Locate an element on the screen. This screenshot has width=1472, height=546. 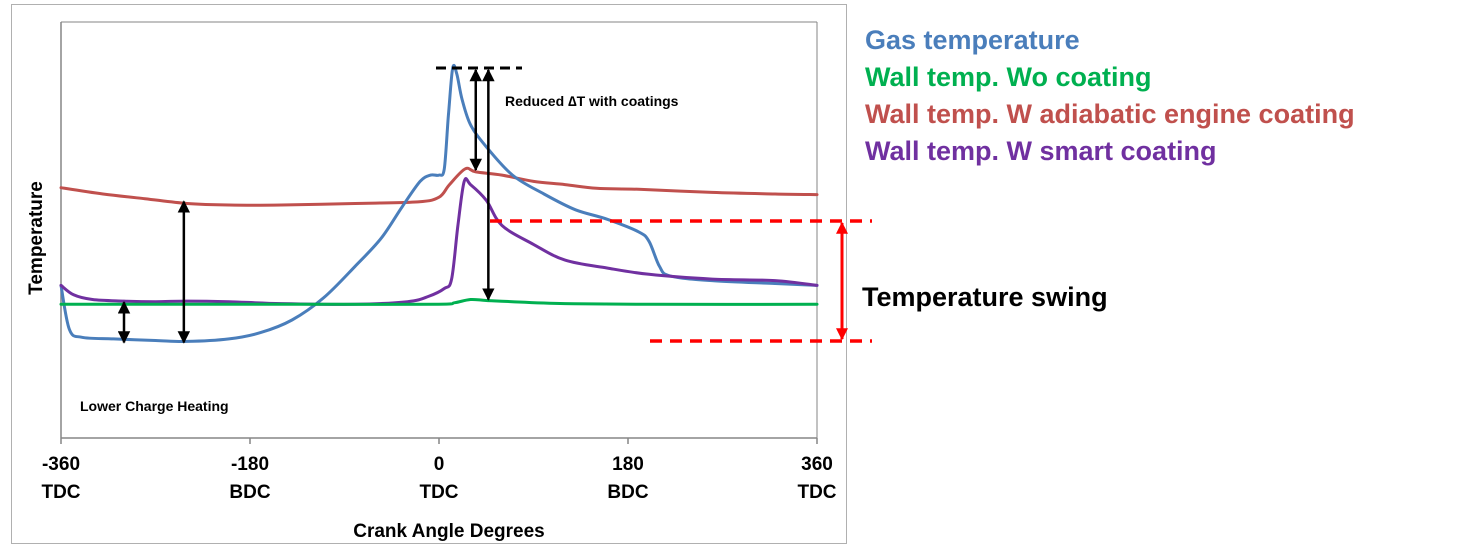
legend-item-smart: Wall temp. W smart coating is located at coordinates (1041, 151).